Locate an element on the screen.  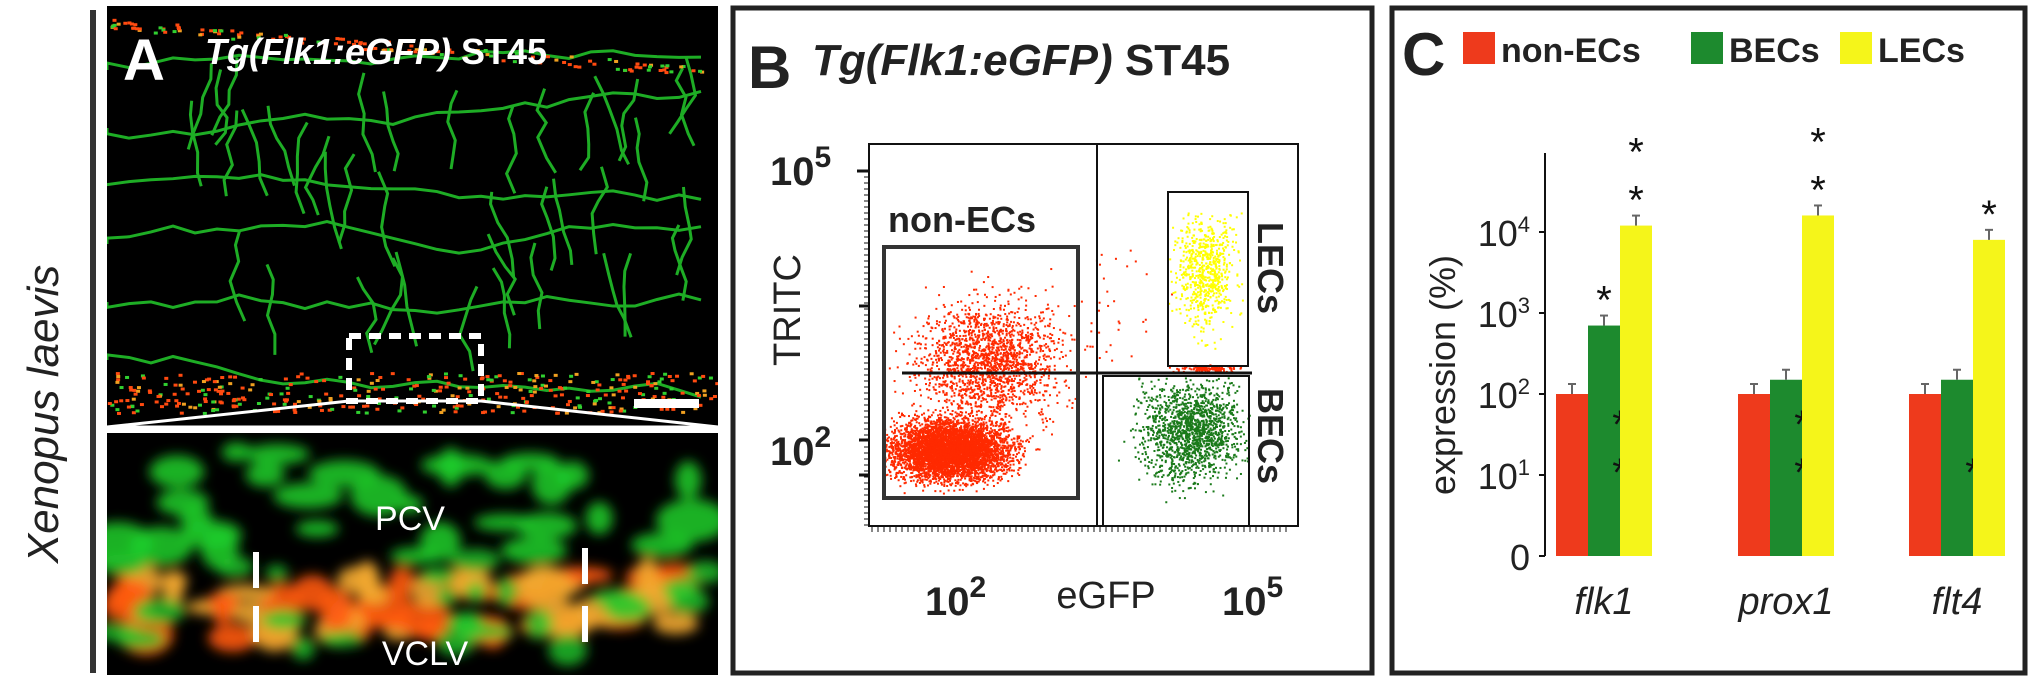
bar-flk1-lecs is located at coordinates (1636, 391).